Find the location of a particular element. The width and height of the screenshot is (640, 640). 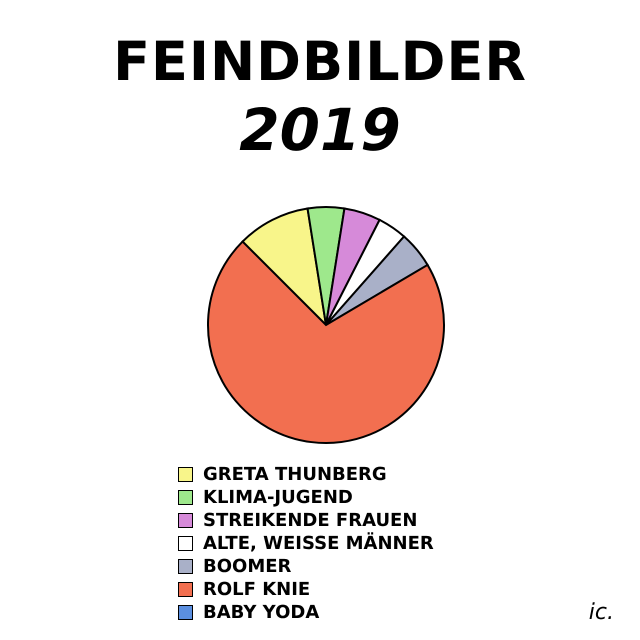

legend-label: STREIKENDE FRAUEN is located at coordinates (310, 520).